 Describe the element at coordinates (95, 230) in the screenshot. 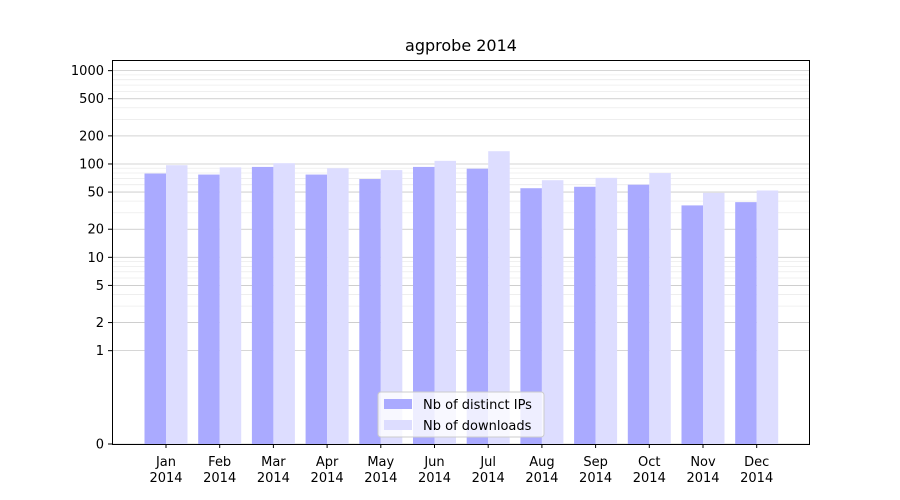

I see `y-tick-label: 20` at that location.